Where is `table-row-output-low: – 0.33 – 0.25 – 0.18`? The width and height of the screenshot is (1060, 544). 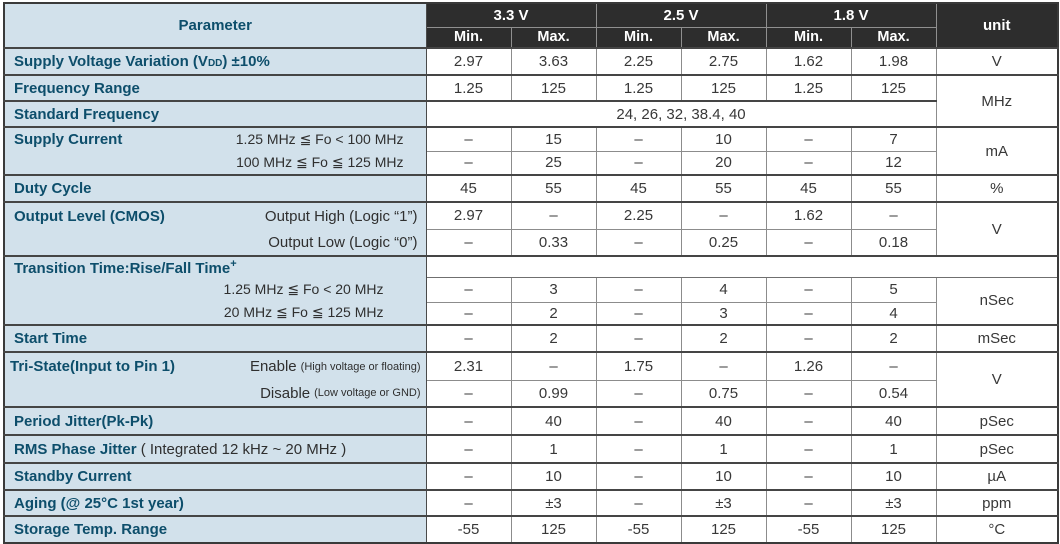 table-row-output-low: – 0.33 – 0.25 – 0.18 is located at coordinates (531, 242).